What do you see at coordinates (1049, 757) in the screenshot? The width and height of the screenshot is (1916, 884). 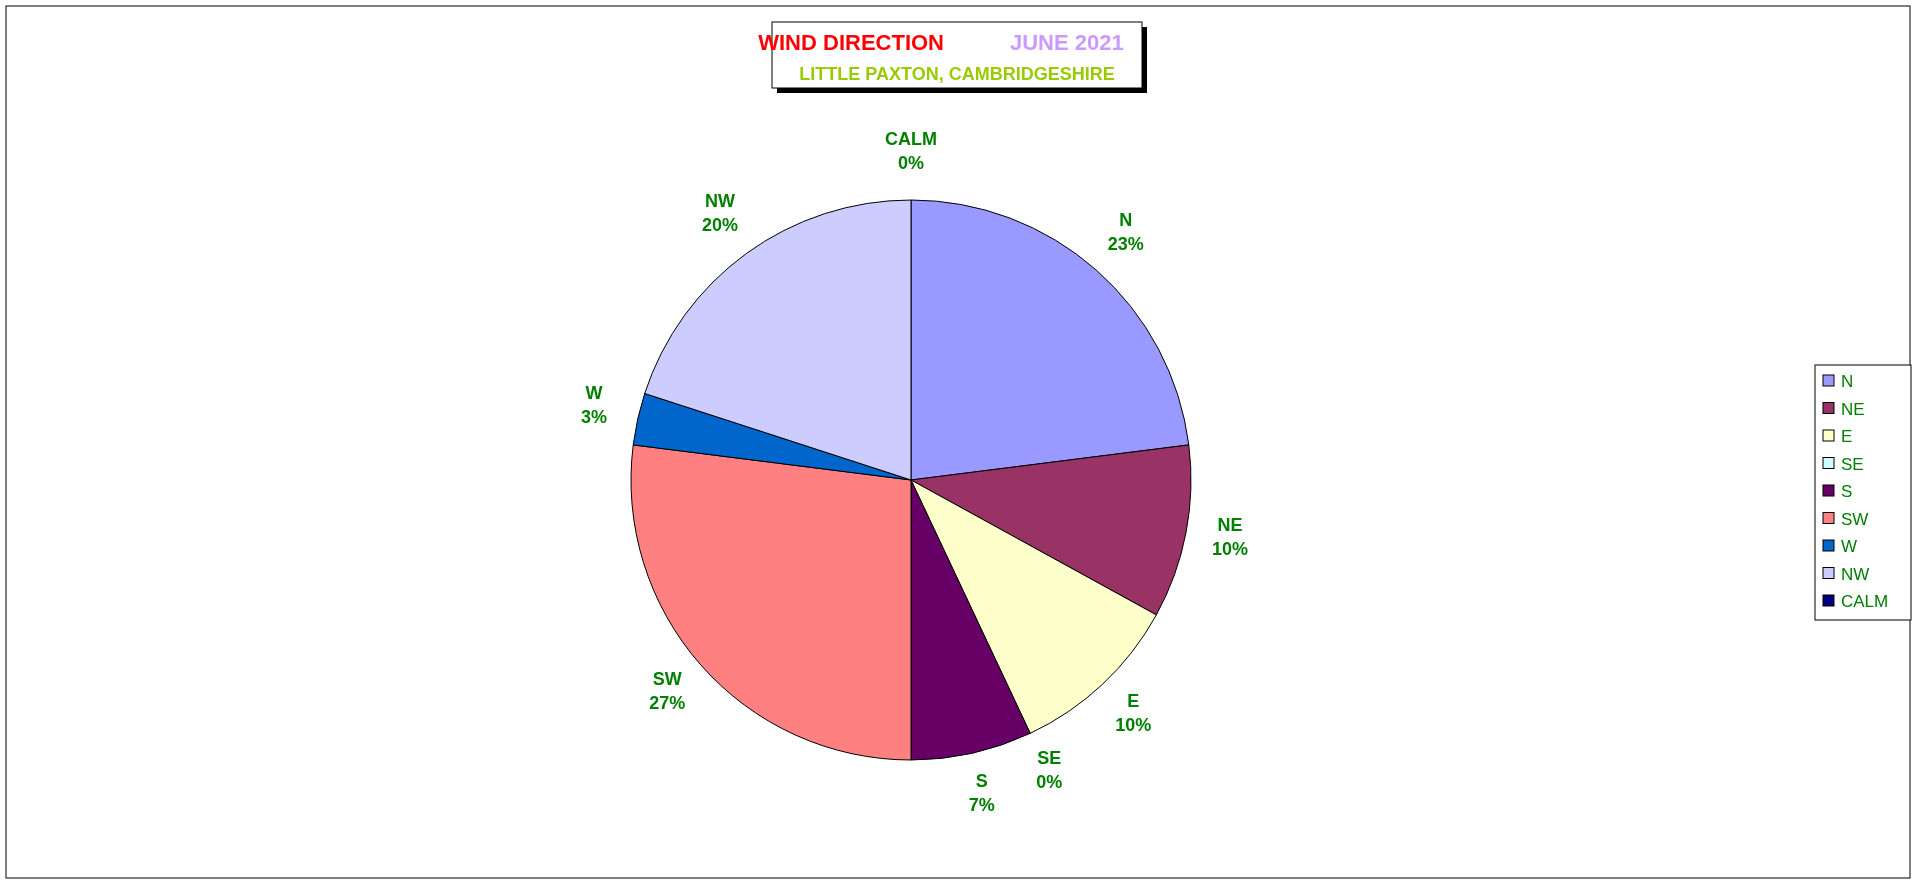 I see `category-label: SE` at bounding box center [1049, 757].